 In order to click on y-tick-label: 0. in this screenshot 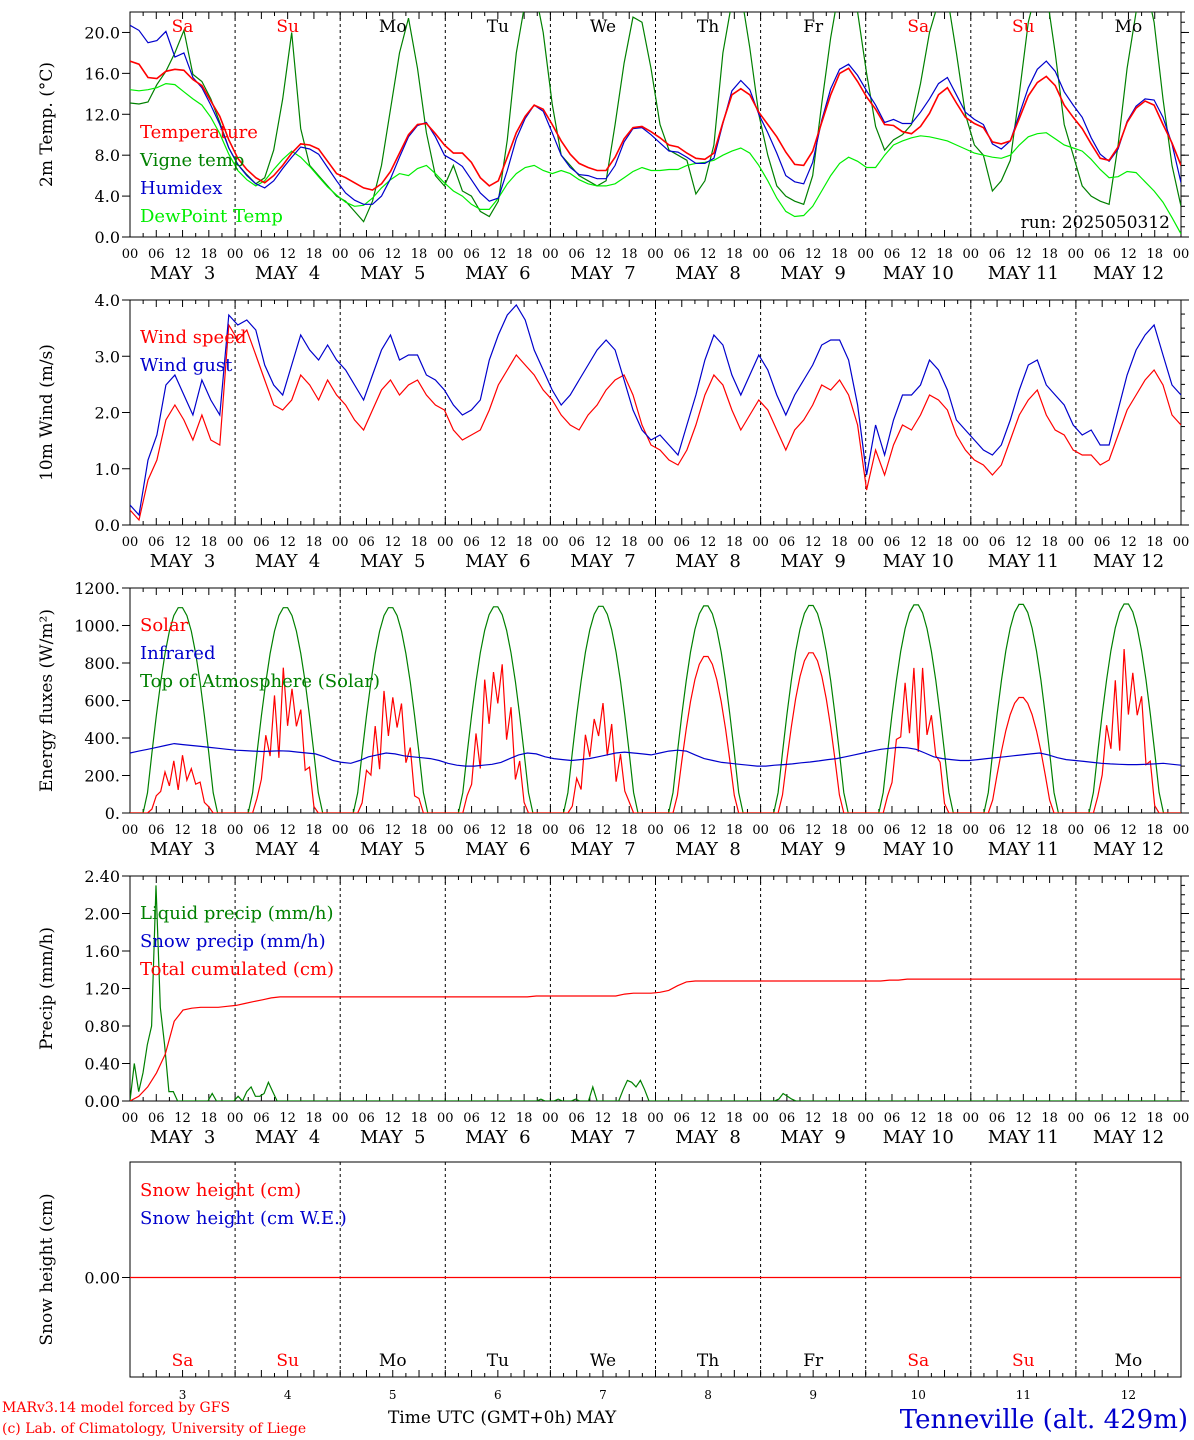, I will do `click(112, 813)`.